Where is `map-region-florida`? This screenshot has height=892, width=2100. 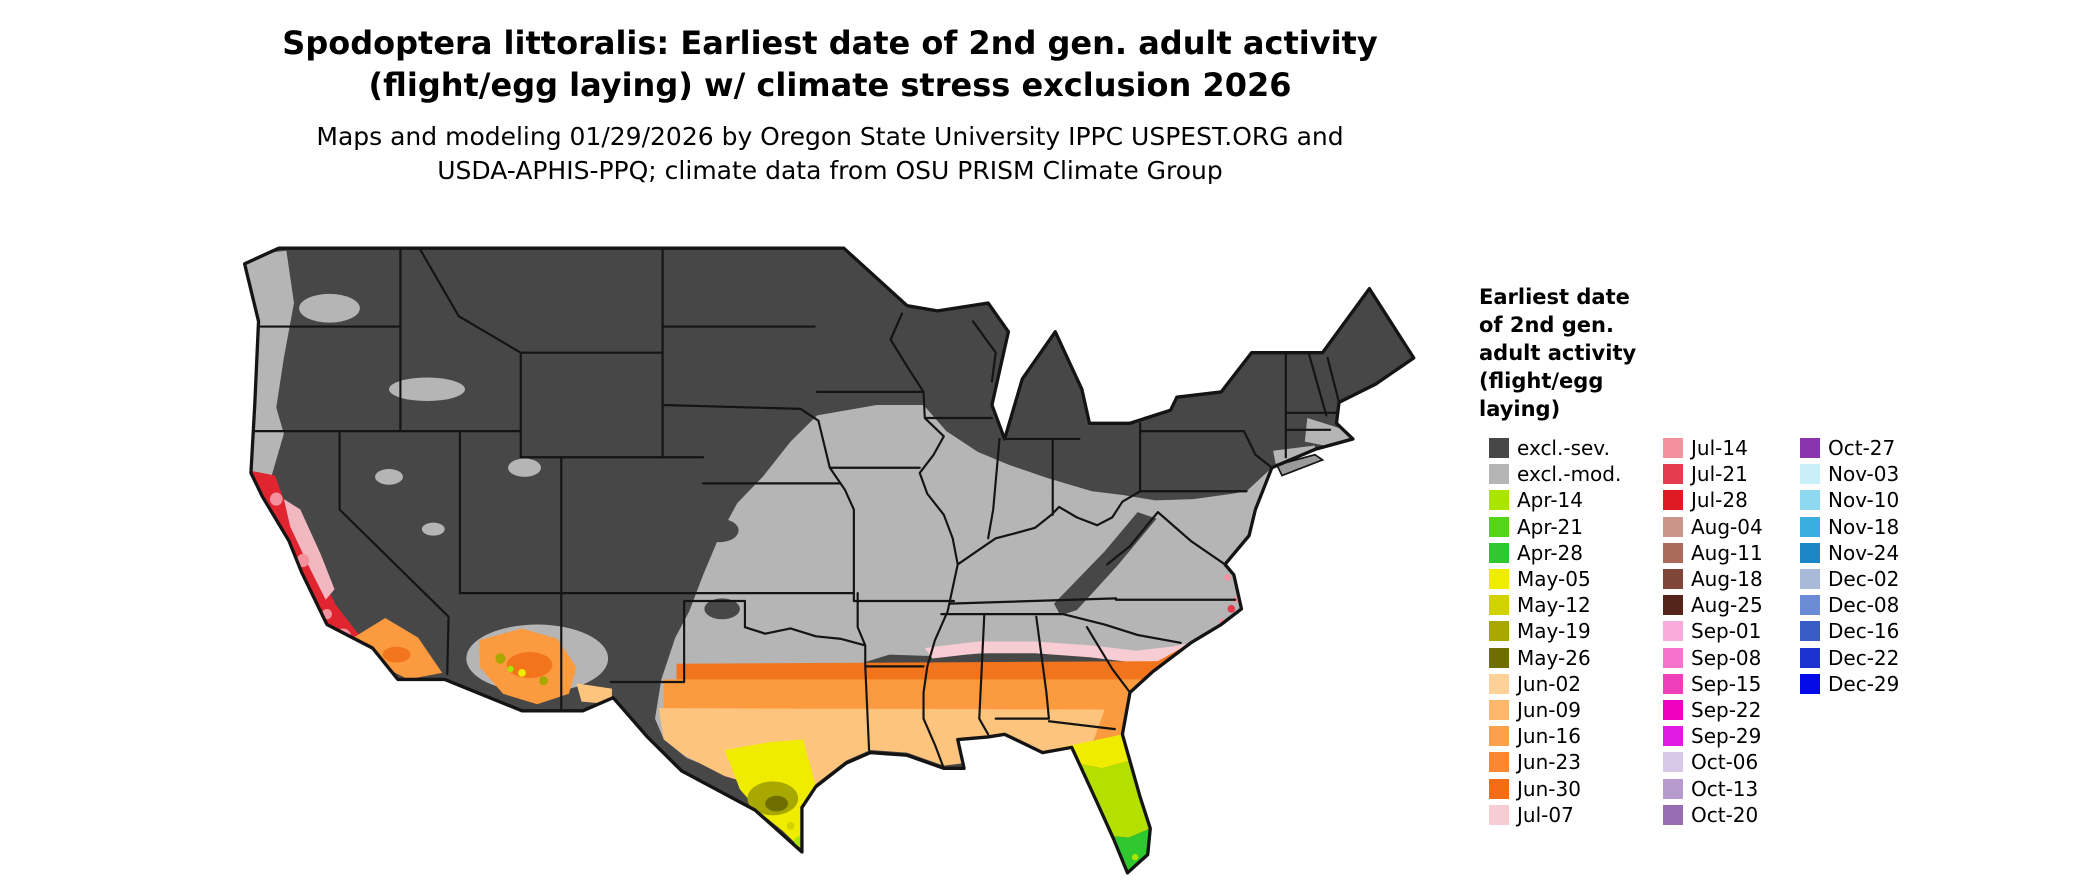 map-region-florida is located at coordinates (1106, 803).